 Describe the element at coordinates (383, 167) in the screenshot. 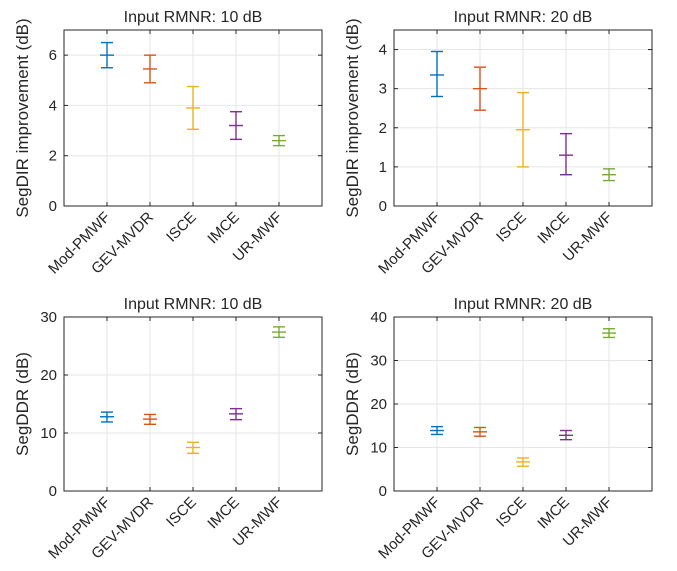

I see `y-tick-label: 1` at that location.